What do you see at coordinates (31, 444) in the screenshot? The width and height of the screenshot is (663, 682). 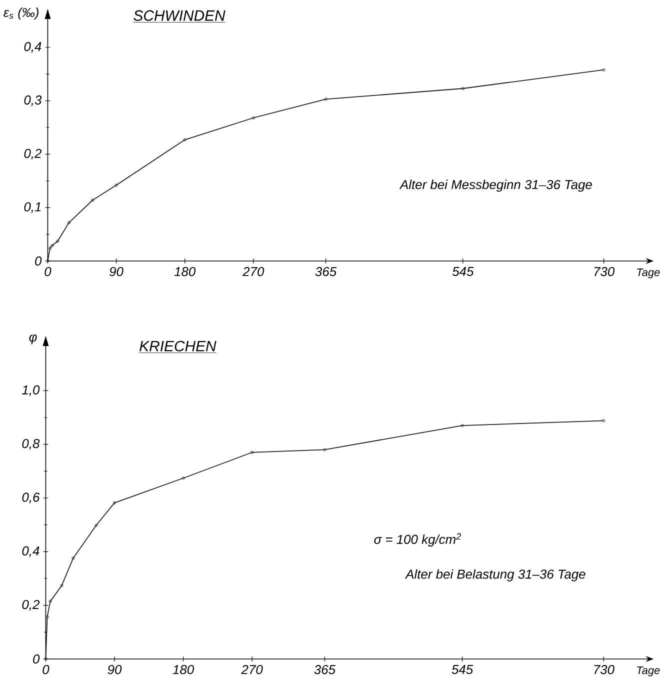 I see `y-tick-label: 0,8` at bounding box center [31, 444].